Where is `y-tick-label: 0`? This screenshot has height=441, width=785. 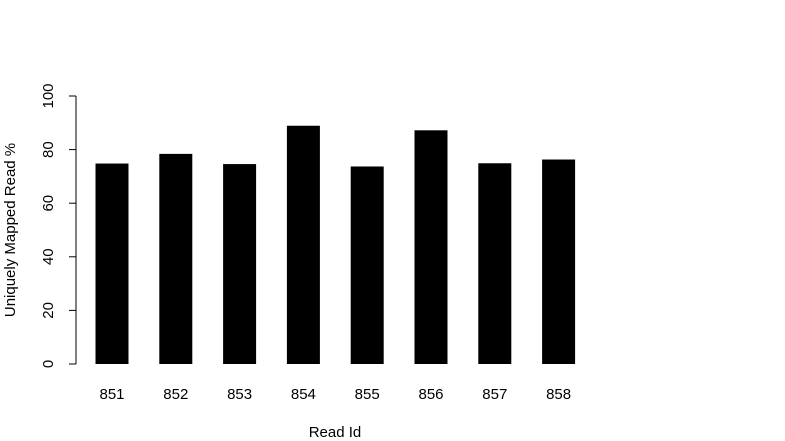 y-tick-label: 0 is located at coordinates (48, 364).